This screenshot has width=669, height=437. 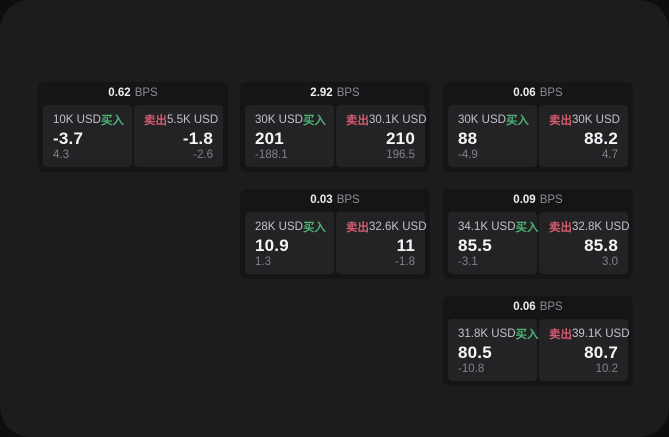 What do you see at coordinates (405, 262) in the screenshot?
I see `sell-delta: -1.8` at bounding box center [405, 262].